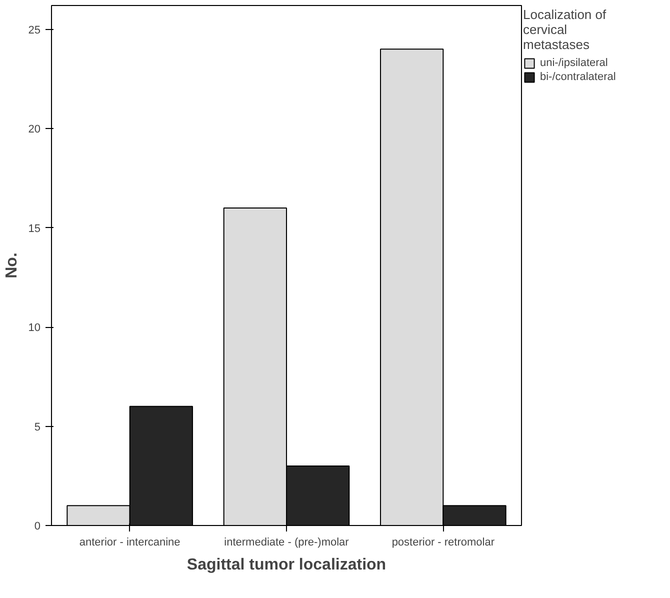 The width and height of the screenshot is (670, 598). Describe the element at coordinates (34, 30) in the screenshot. I see `y-tick-label: 25` at that location.